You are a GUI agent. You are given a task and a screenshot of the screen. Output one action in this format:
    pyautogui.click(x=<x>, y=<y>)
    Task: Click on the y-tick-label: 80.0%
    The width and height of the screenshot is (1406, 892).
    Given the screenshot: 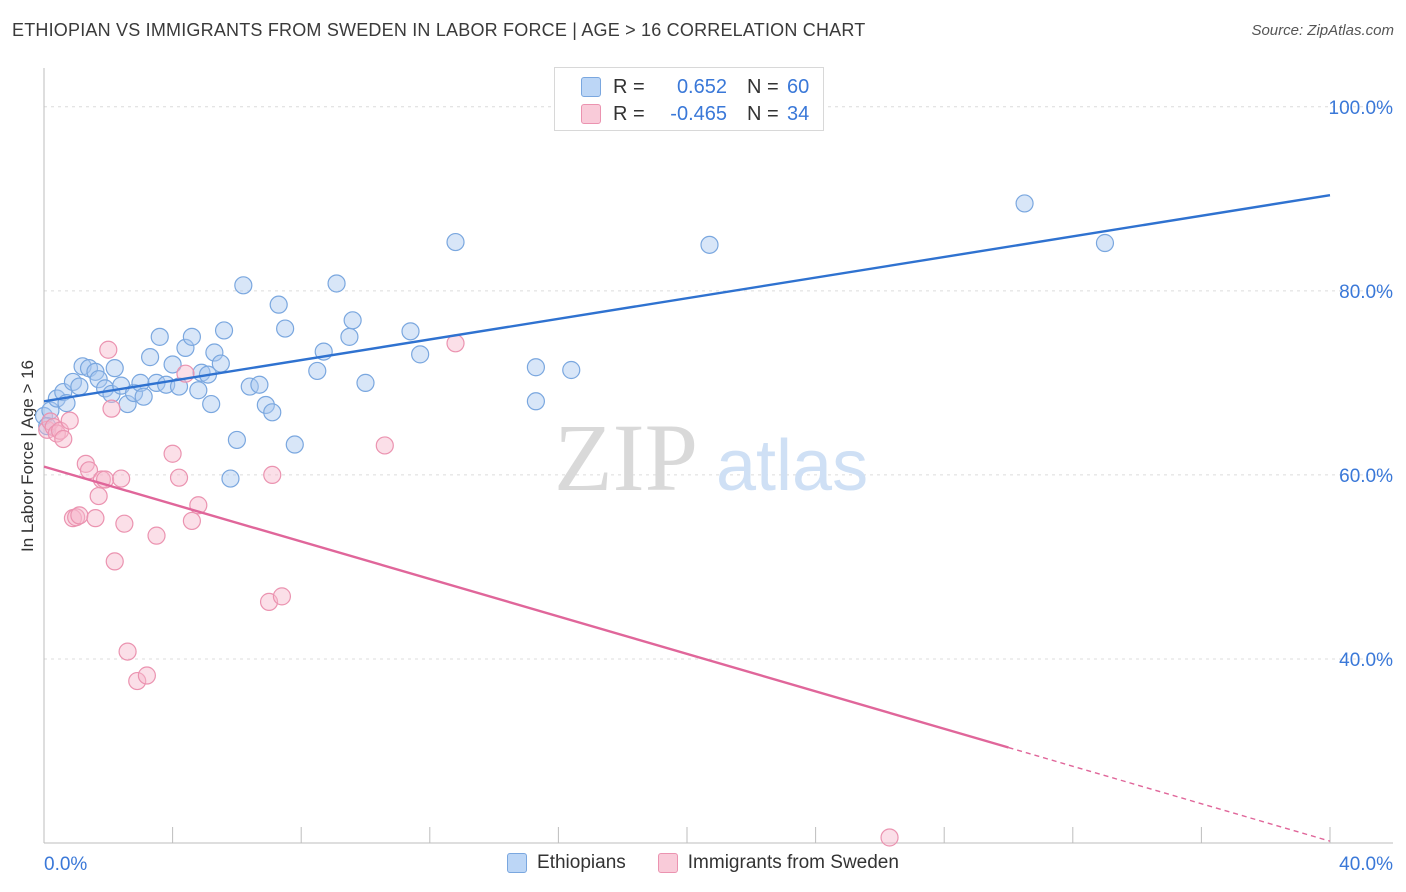 What is the action you would take?
    pyautogui.click(x=1366, y=292)
    